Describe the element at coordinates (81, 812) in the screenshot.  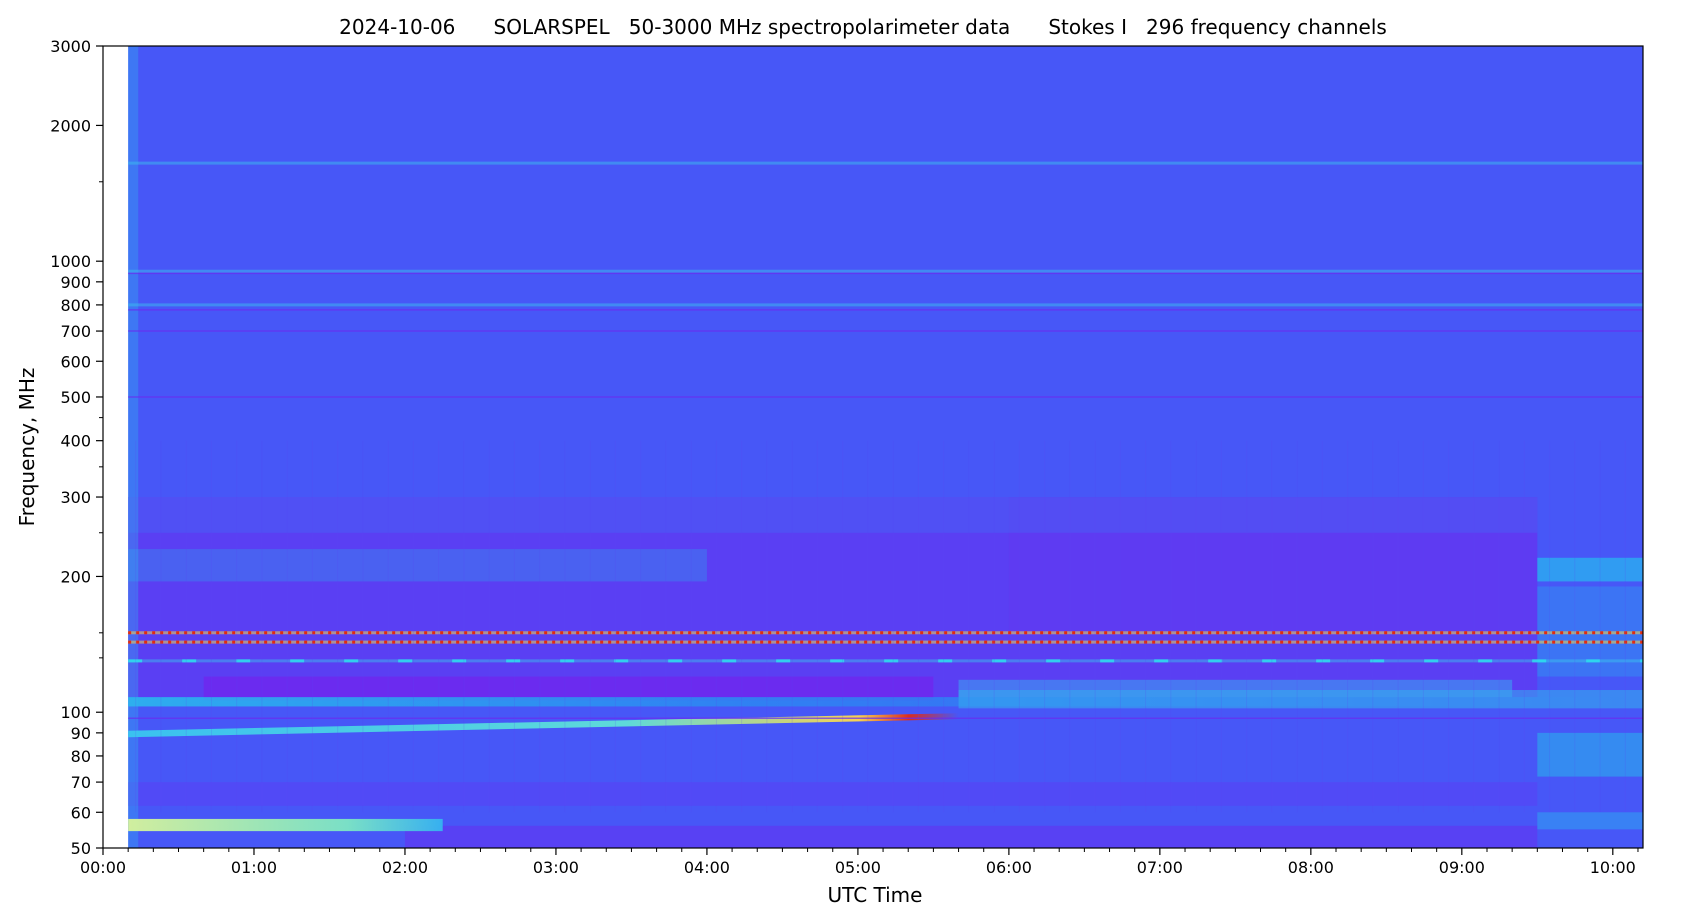
I see `y-tick-label: 60` at that location.